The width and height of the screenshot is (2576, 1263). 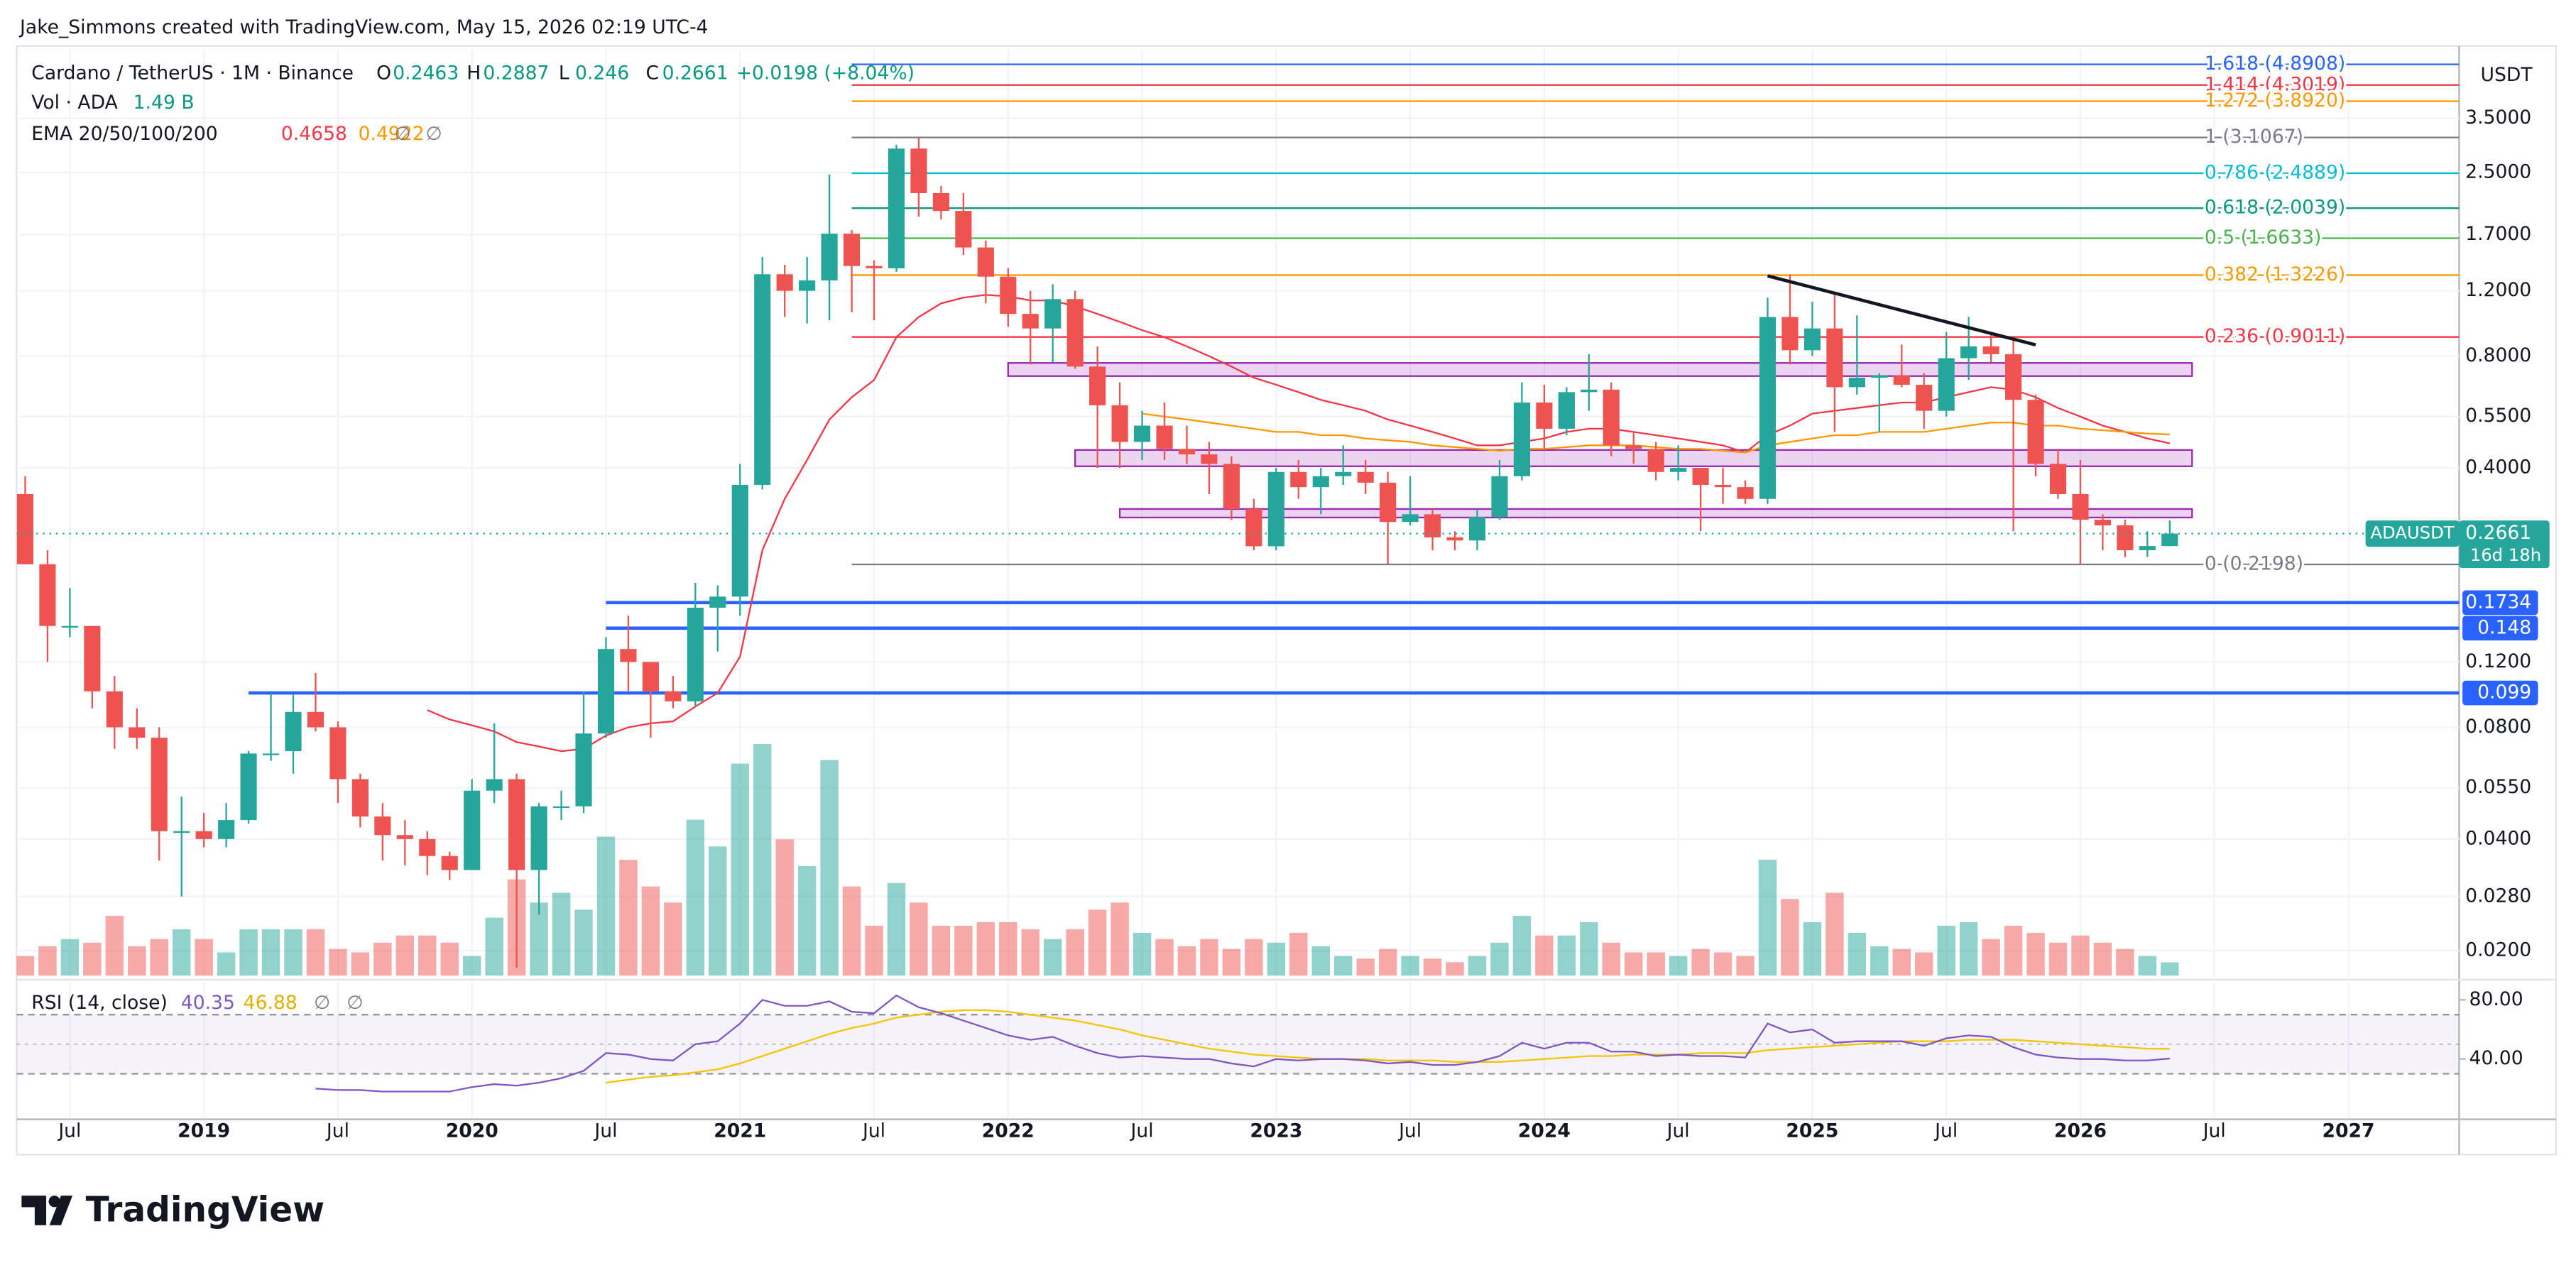 I want to click on symbol-label: ADAUSDT, so click(x=2412, y=533).